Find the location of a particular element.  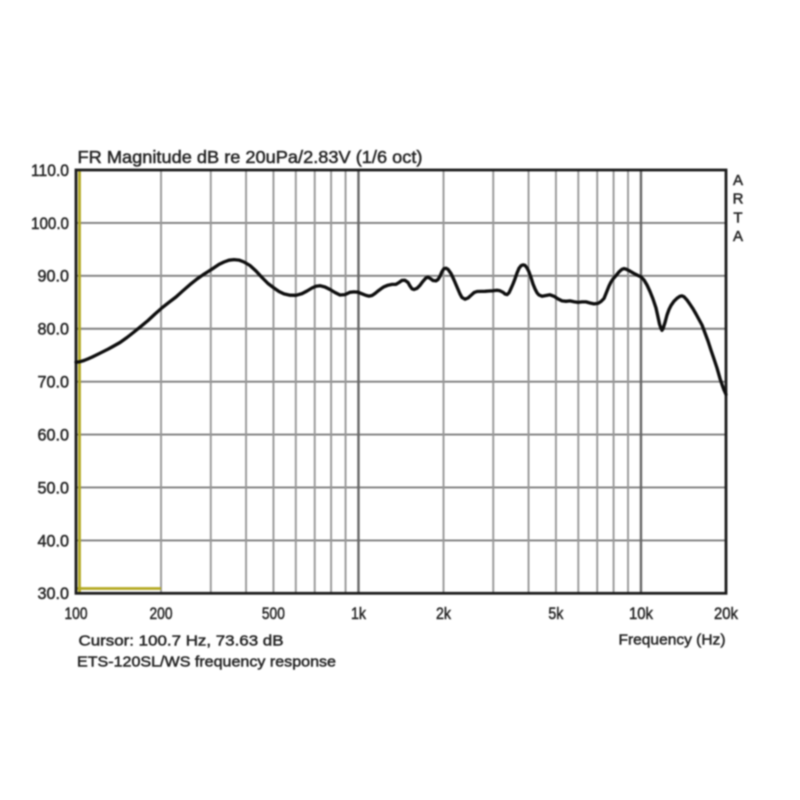

svg-text: 110.0 is located at coordinates (50, 170).